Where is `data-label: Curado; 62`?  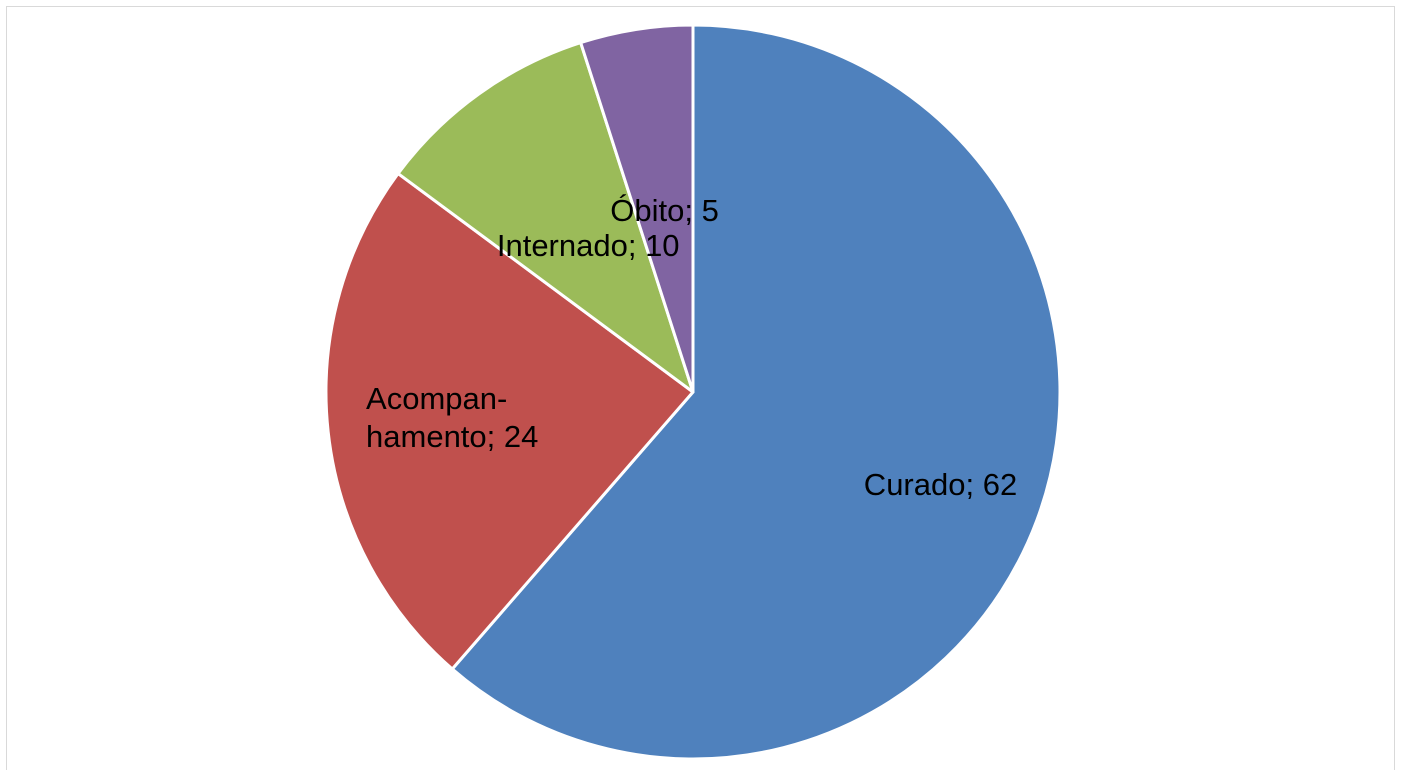
data-label: Curado; 62 is located at coordinates (940, 484).